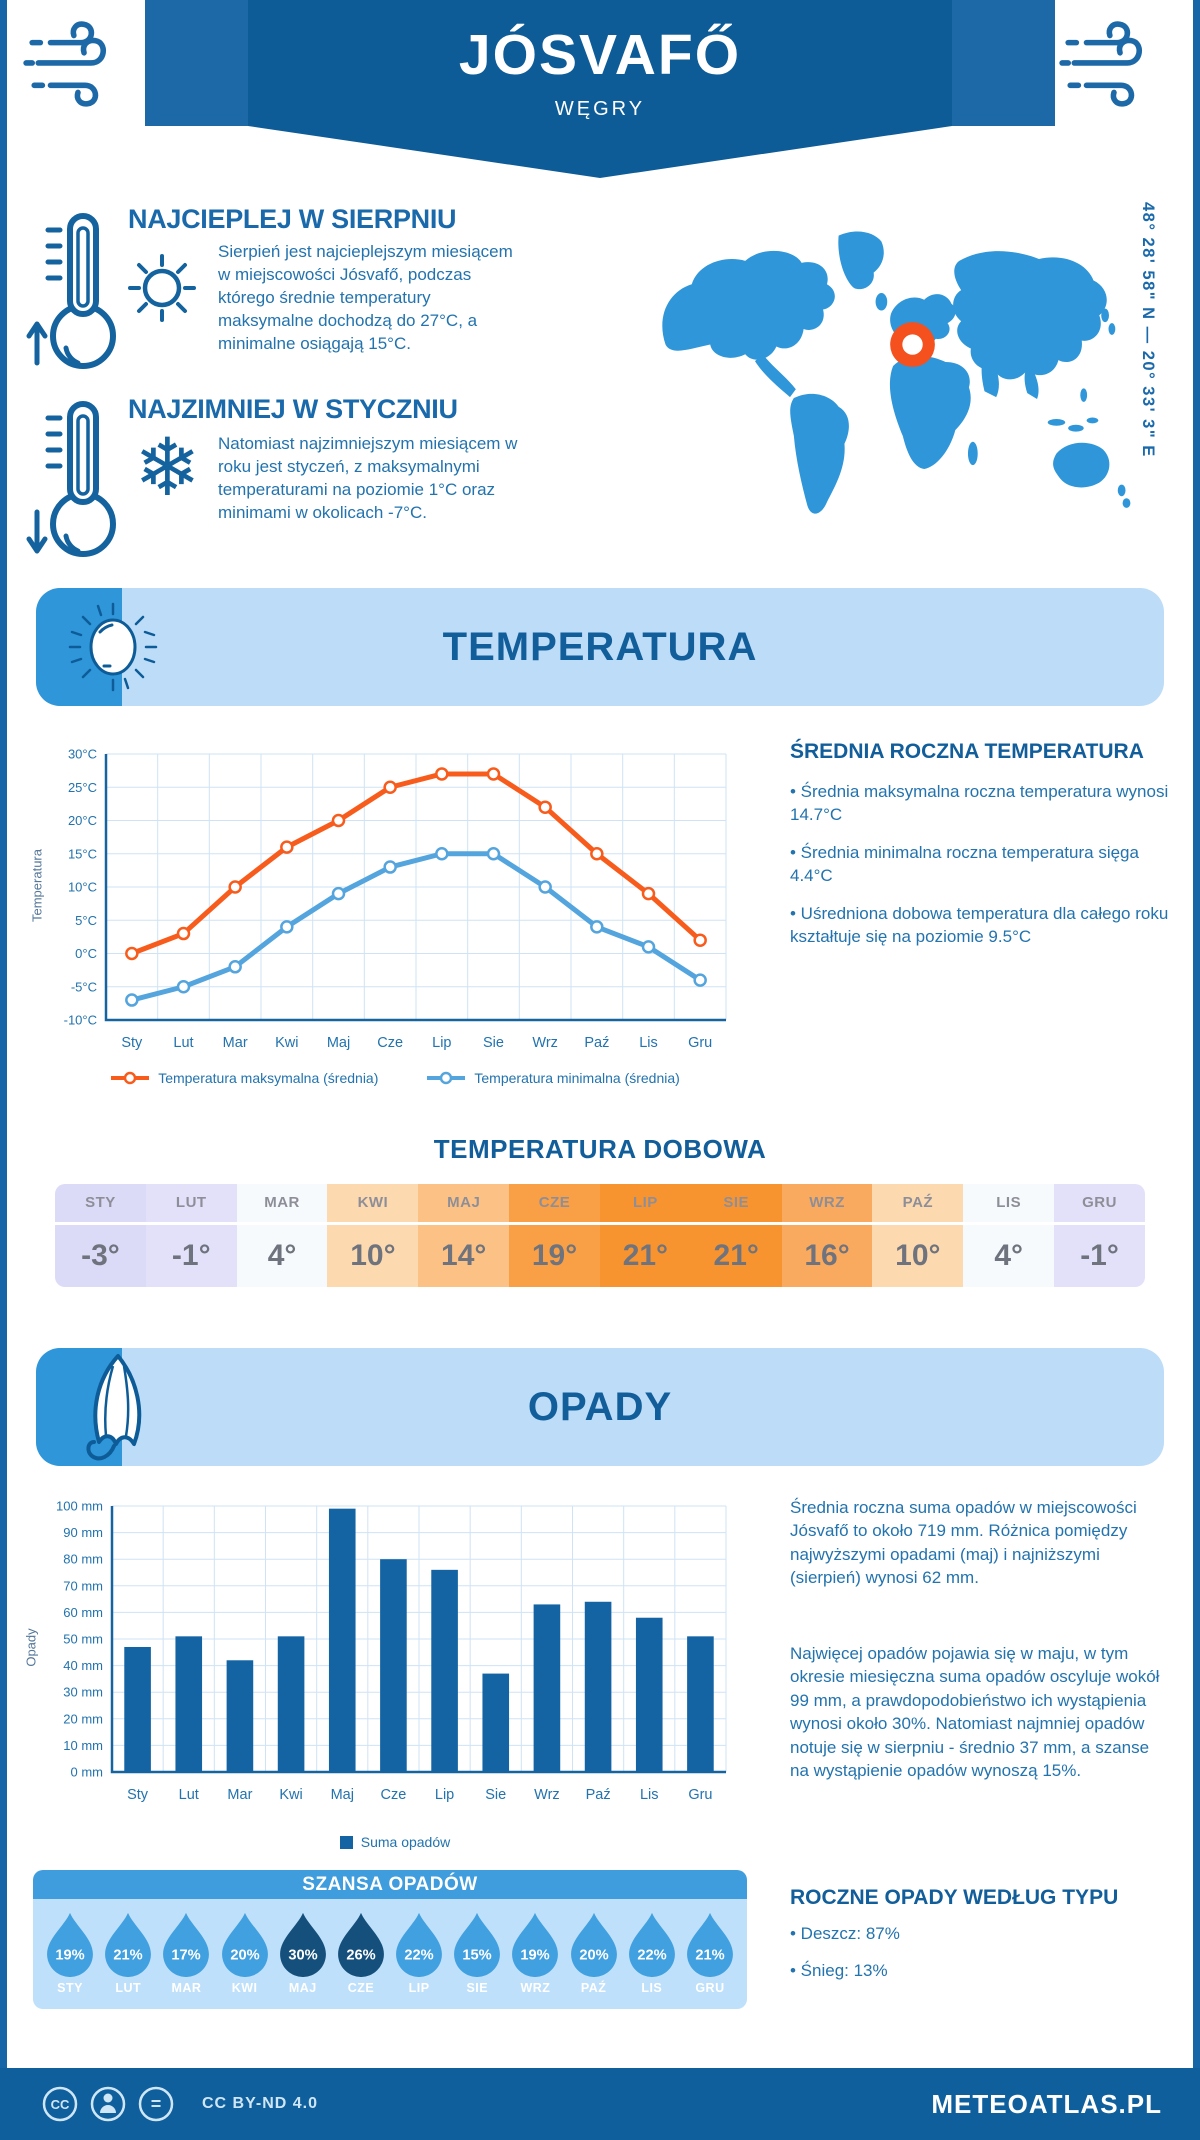 This screenshot has height=2140, width=1200. What do you see at coordinates (282, 1203) in the screenshot?
I see `daily-month-label: MAR` at bounding box center [282, 1203].